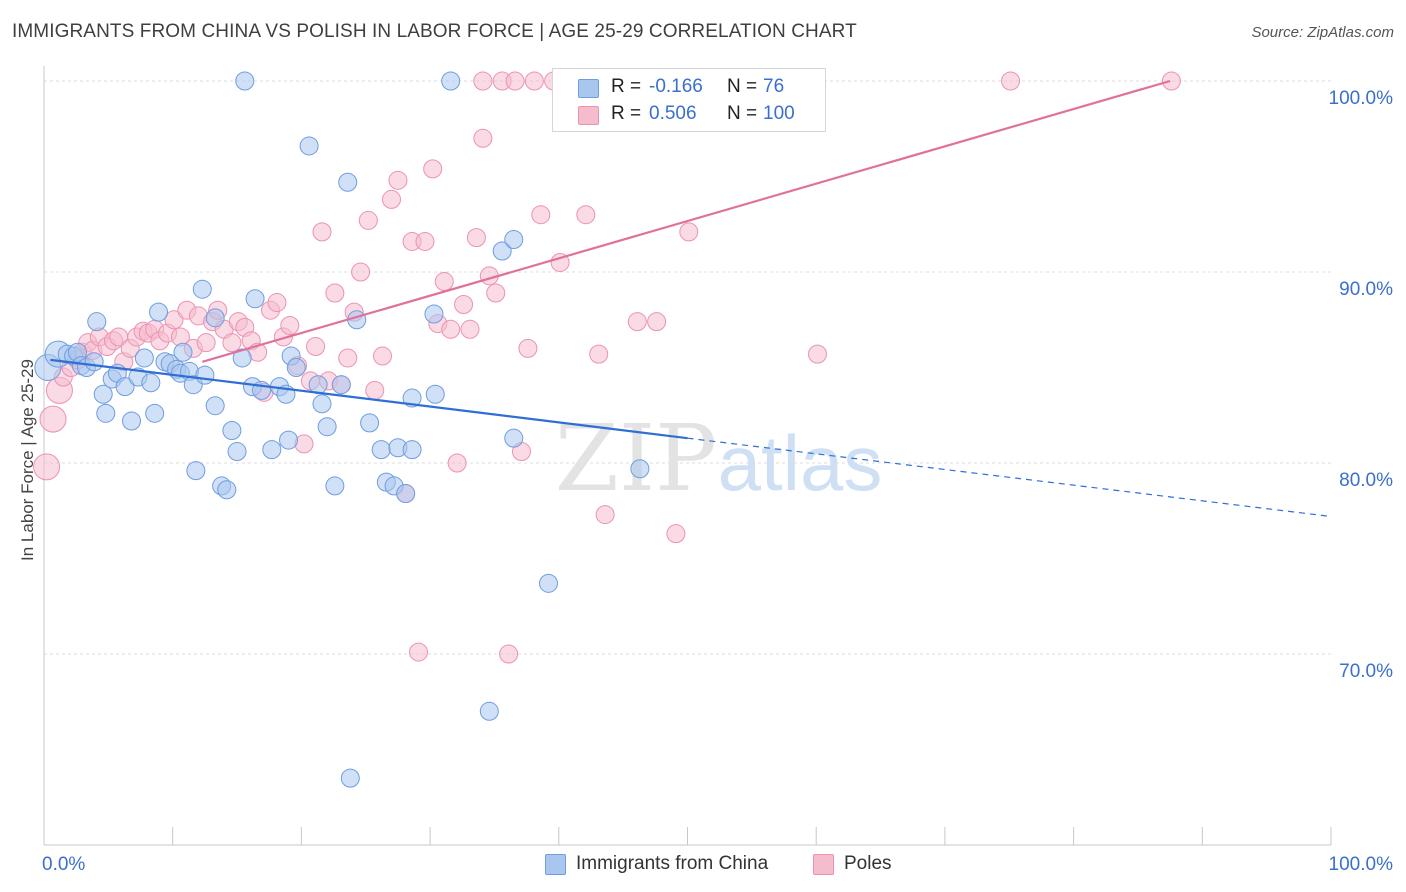  Describe the element at coordinates (774, 86) in the screenshot. I see `legend-n-value-china: 76` at that location.